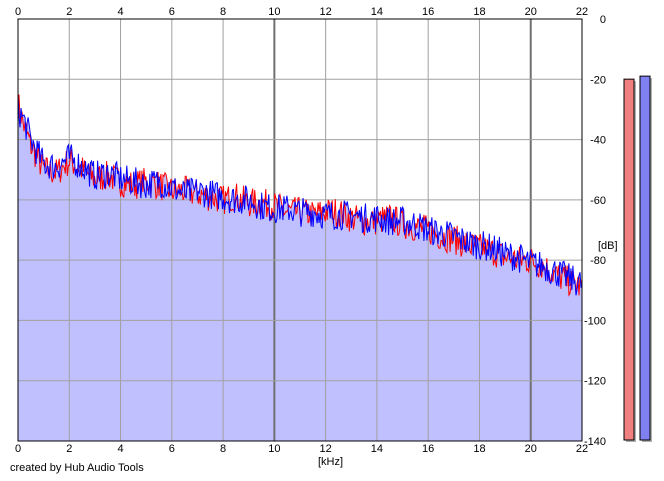 This screenshot has height=481, width=664. Describe the element at coordinates (377, 449) in the screenshot. I see `x-tick-label-bottom: 14` at that location.